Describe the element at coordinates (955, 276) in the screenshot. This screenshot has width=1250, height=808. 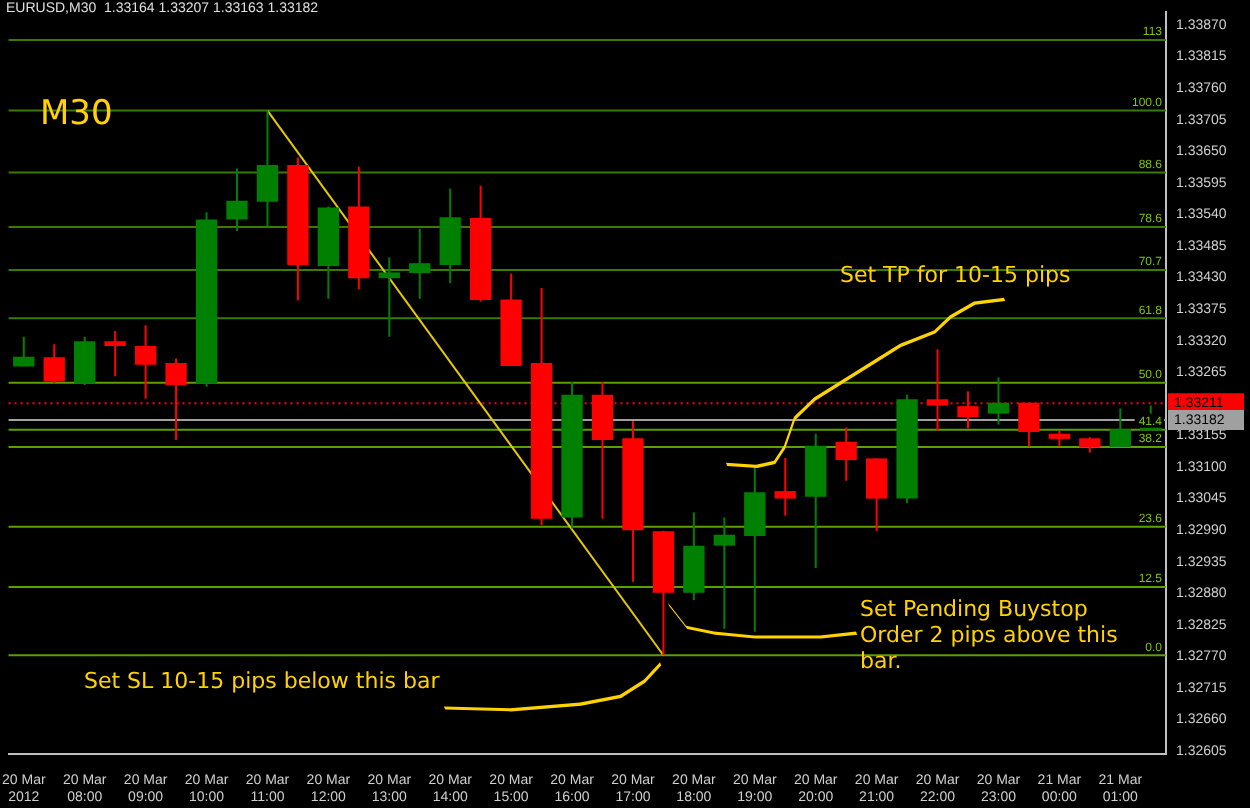
I see `annotation: Set TP for 10-15 pips` at that location.